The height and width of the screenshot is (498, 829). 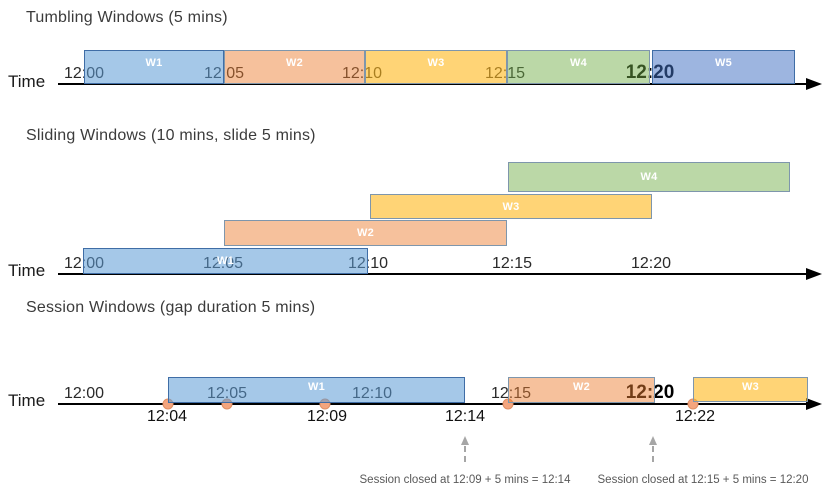 What do you see at coordinates (171, 135) in the screenshot?
I see `sliding-section-title: Sliding Windows (10 mins, slide 5 mins)` at bounding box center [171, 135].